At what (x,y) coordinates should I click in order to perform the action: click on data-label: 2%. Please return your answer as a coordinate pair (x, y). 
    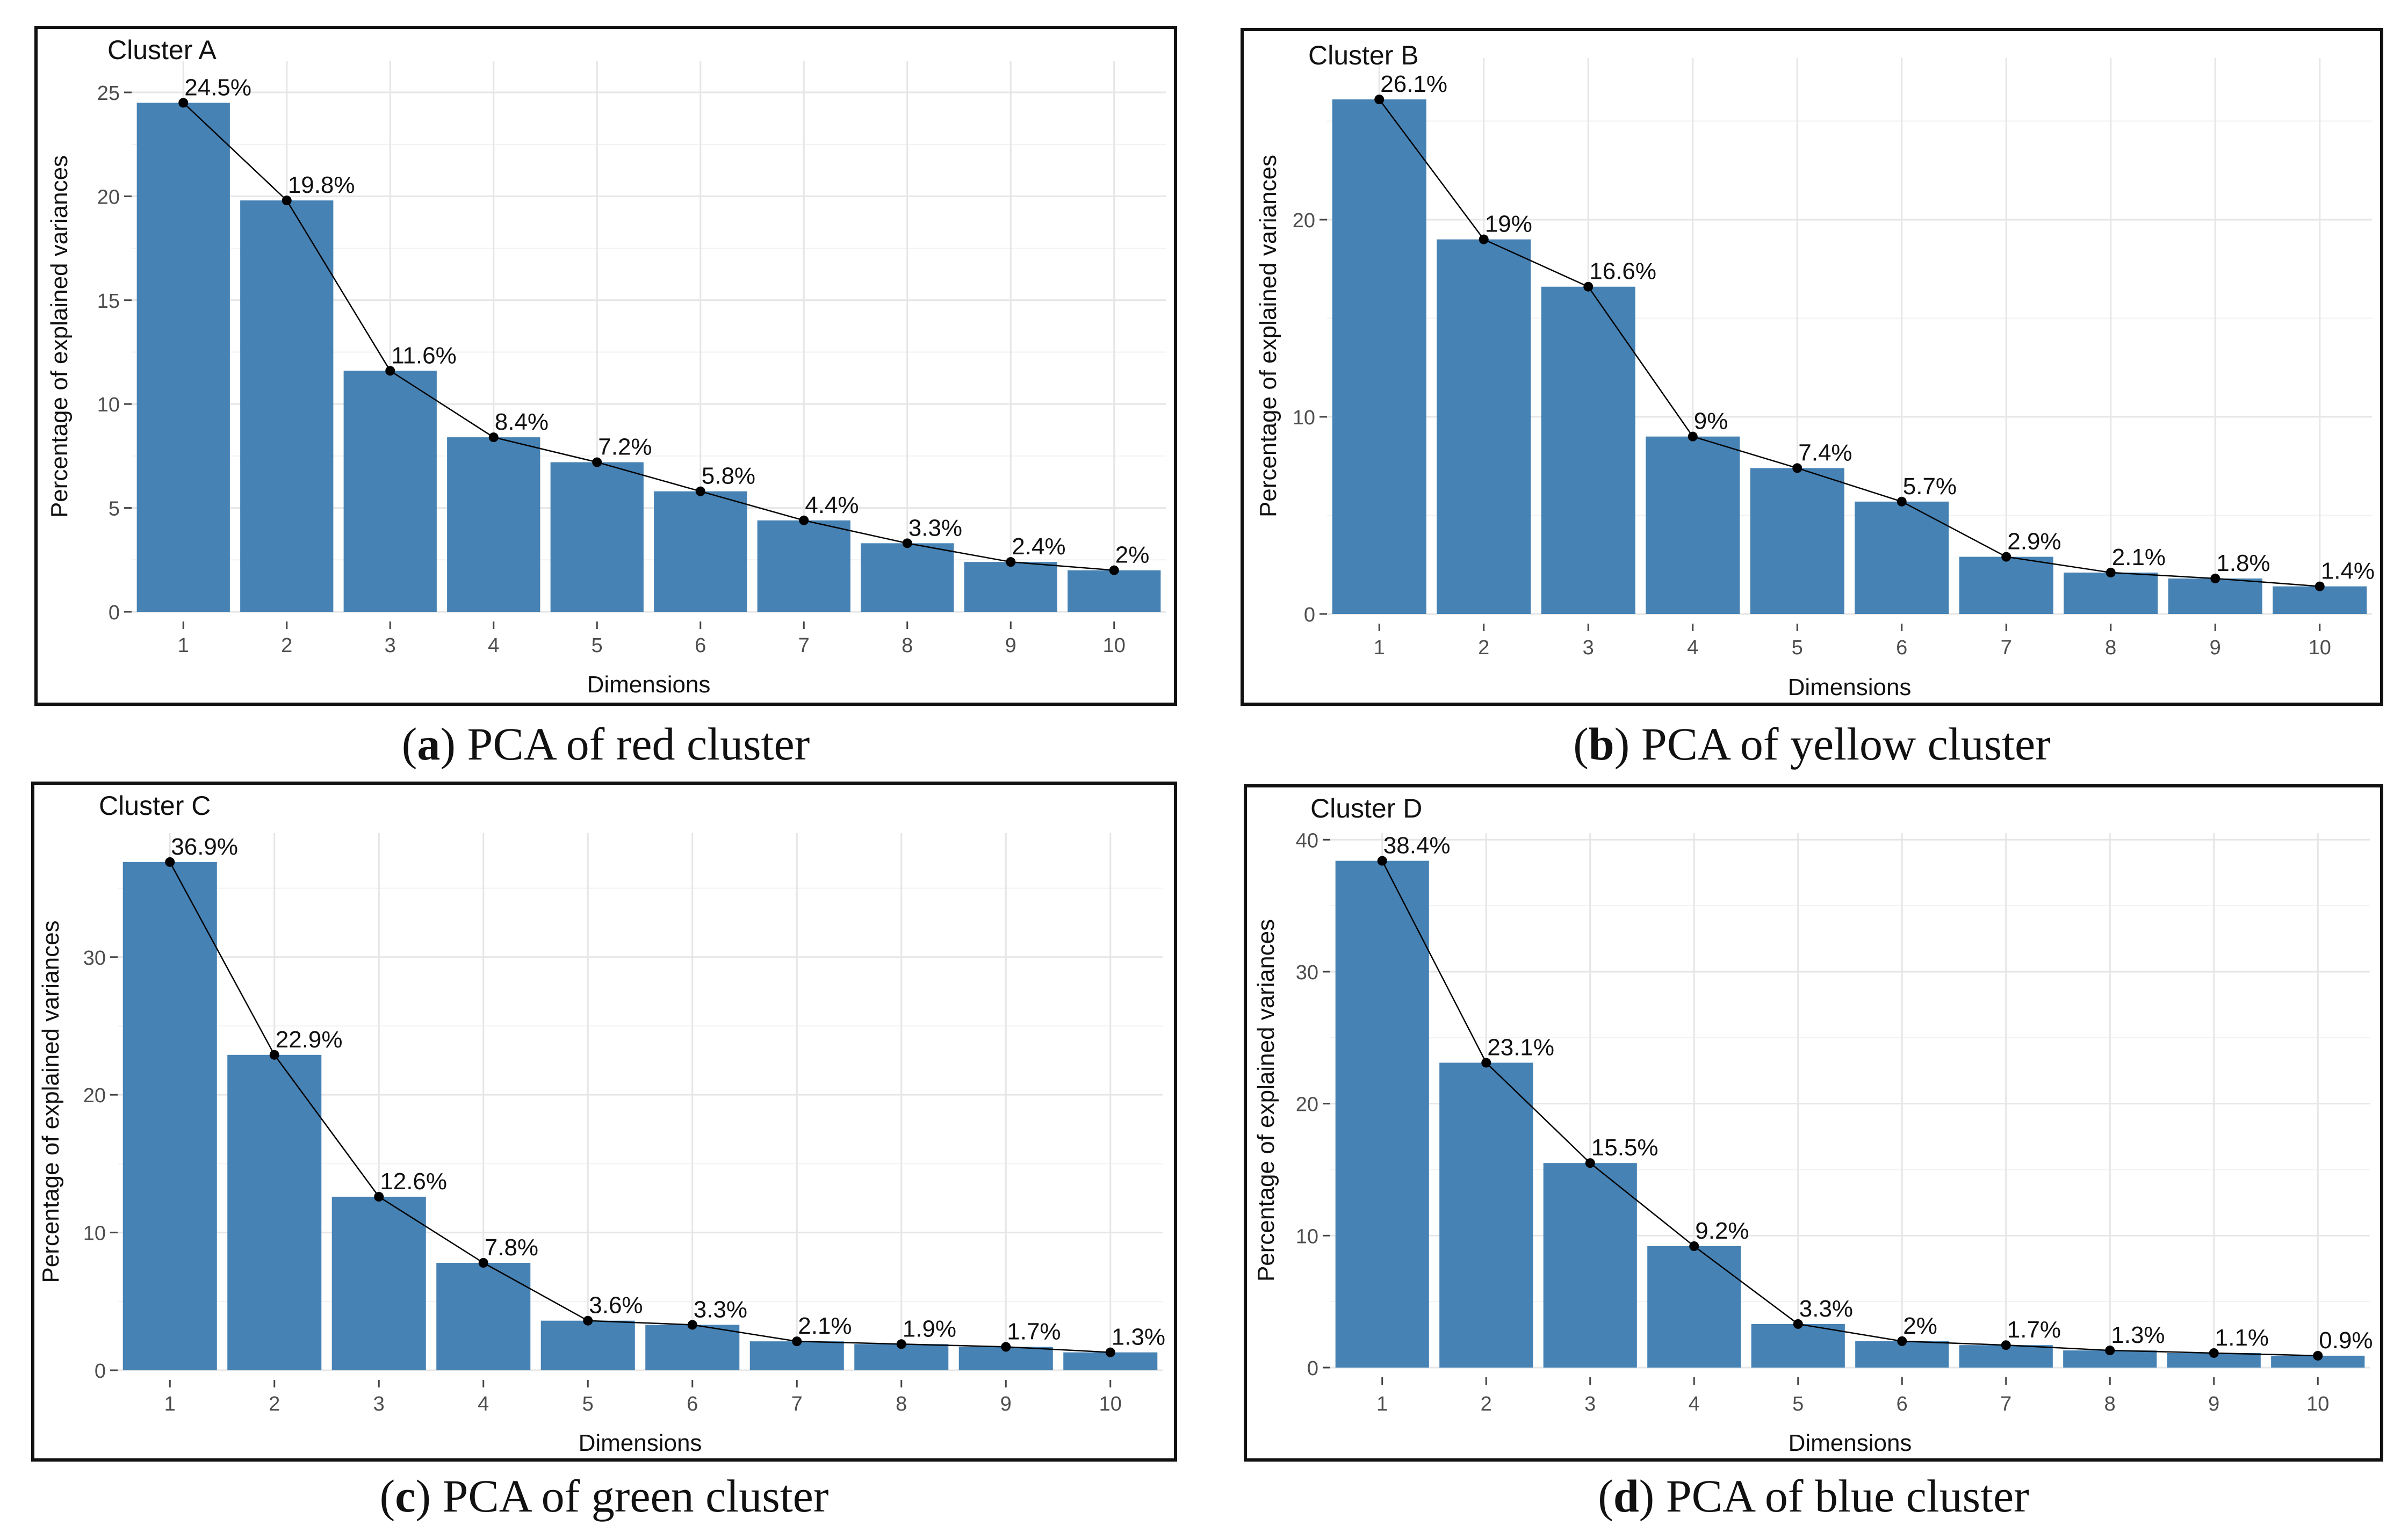
    Looking at the image, I should click on (1920, 1326).